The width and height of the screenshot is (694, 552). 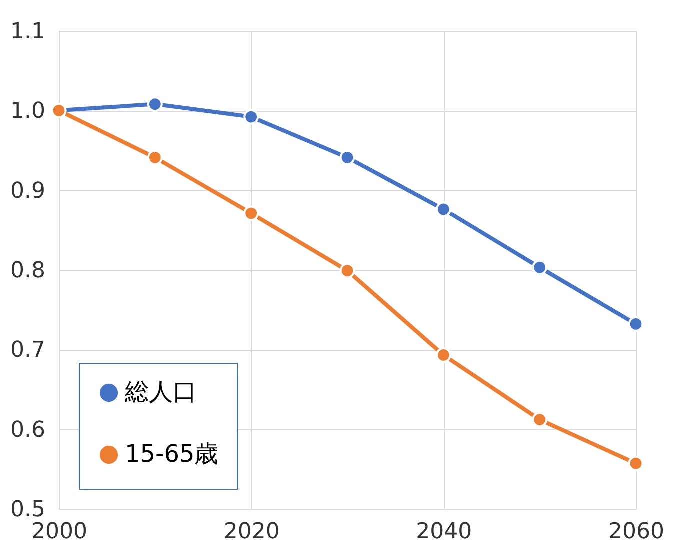 I want to click on legend-label: 総人口, so click(x=160, y=392).